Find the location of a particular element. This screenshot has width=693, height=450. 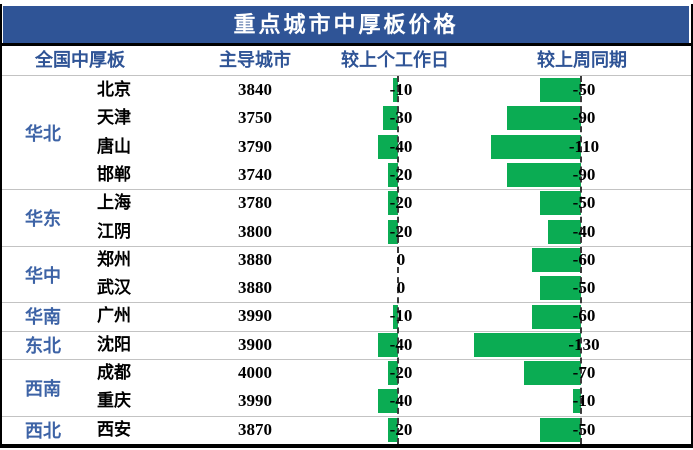

city-name: 天津 is located at coordinates (114, 117).